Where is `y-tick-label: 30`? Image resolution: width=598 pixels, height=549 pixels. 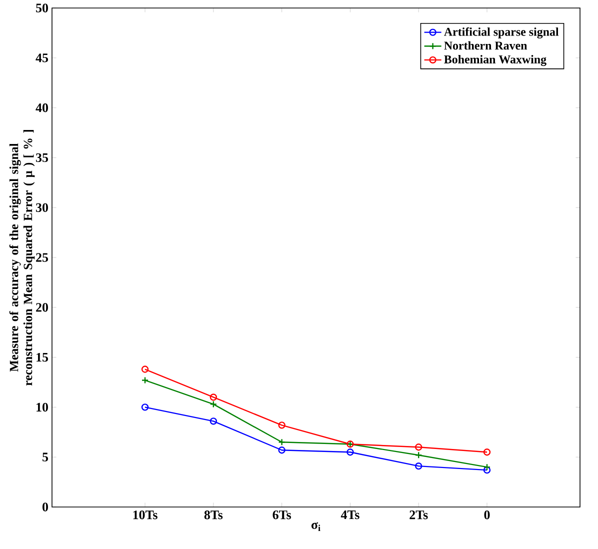 y-tick-label: 30 is located at coordinates (42, 207).